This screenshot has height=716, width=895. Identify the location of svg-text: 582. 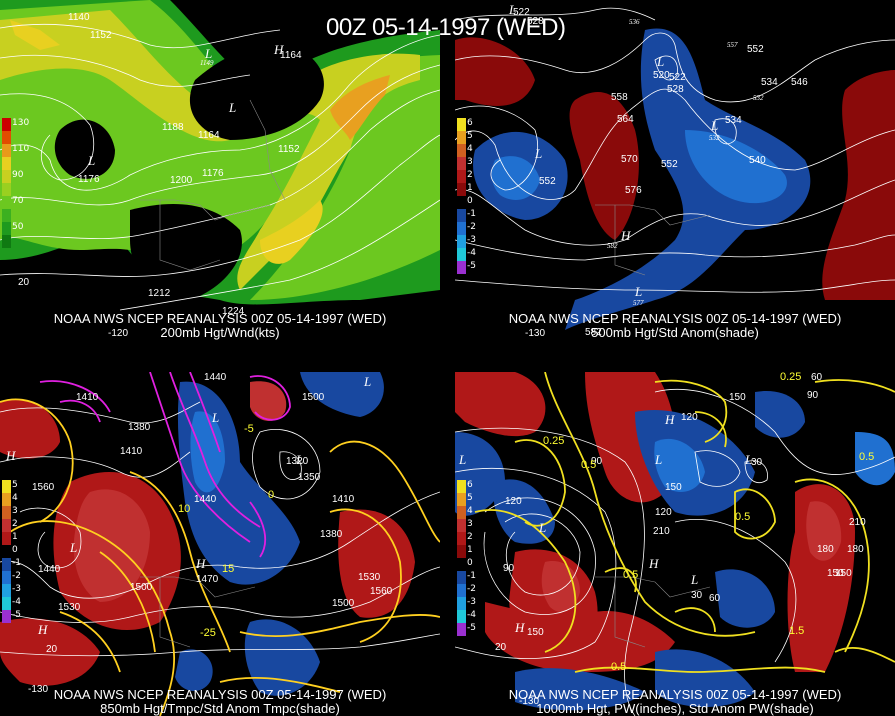
(593, 332).